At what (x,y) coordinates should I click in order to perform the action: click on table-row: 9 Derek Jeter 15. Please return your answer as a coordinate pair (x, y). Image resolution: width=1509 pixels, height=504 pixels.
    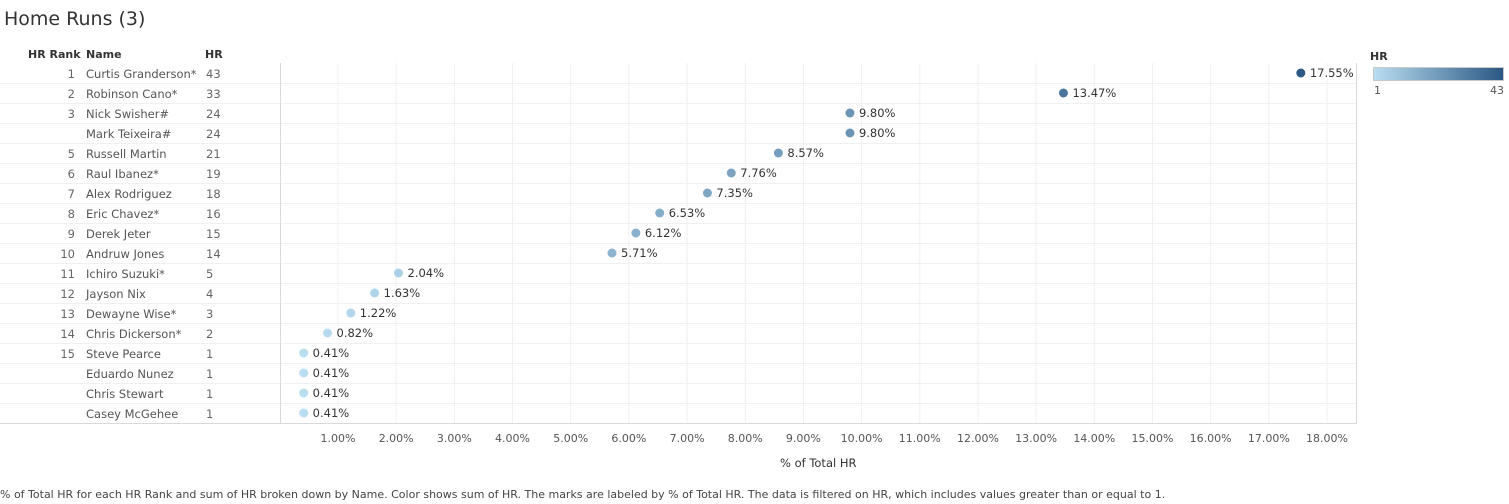
    Looking at the image, I should click on (678, 233).